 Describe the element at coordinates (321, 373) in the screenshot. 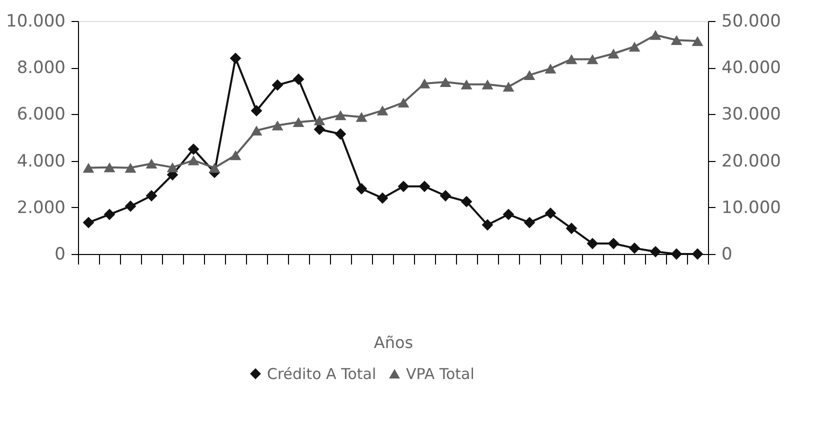

I see `legend-label: Crédito A Total` at that location.